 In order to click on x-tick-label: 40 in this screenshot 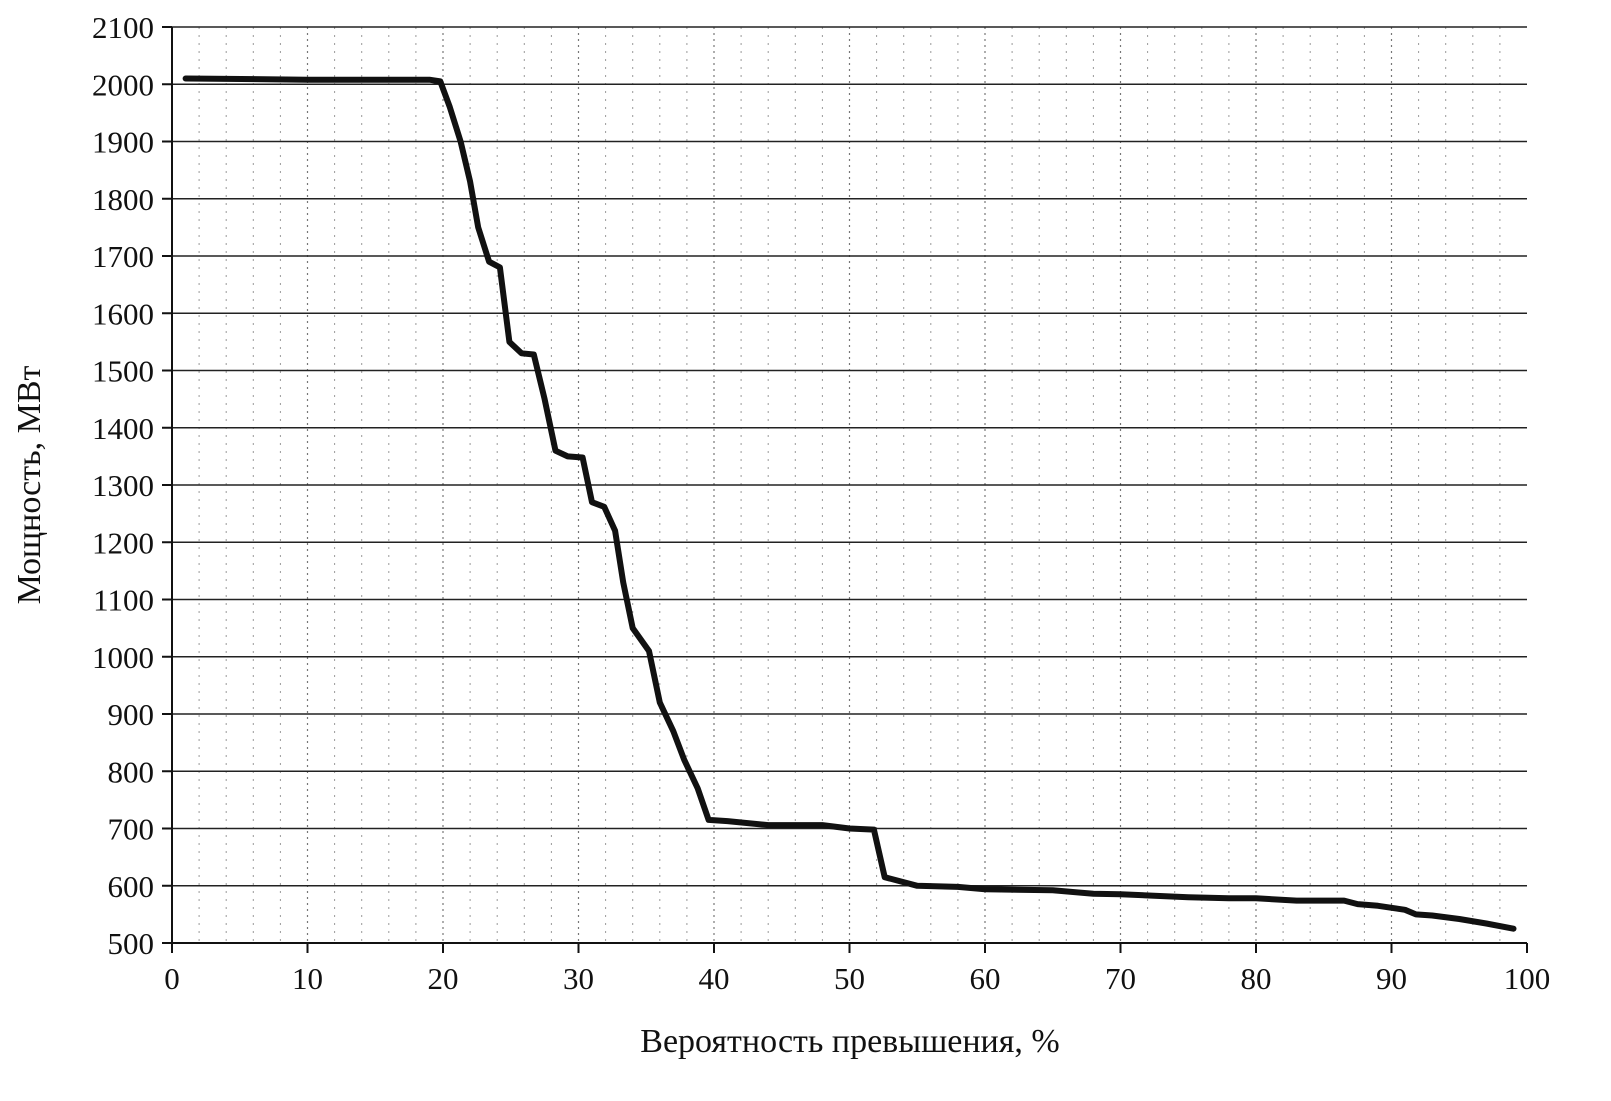, I will do `click(714, 978)`.